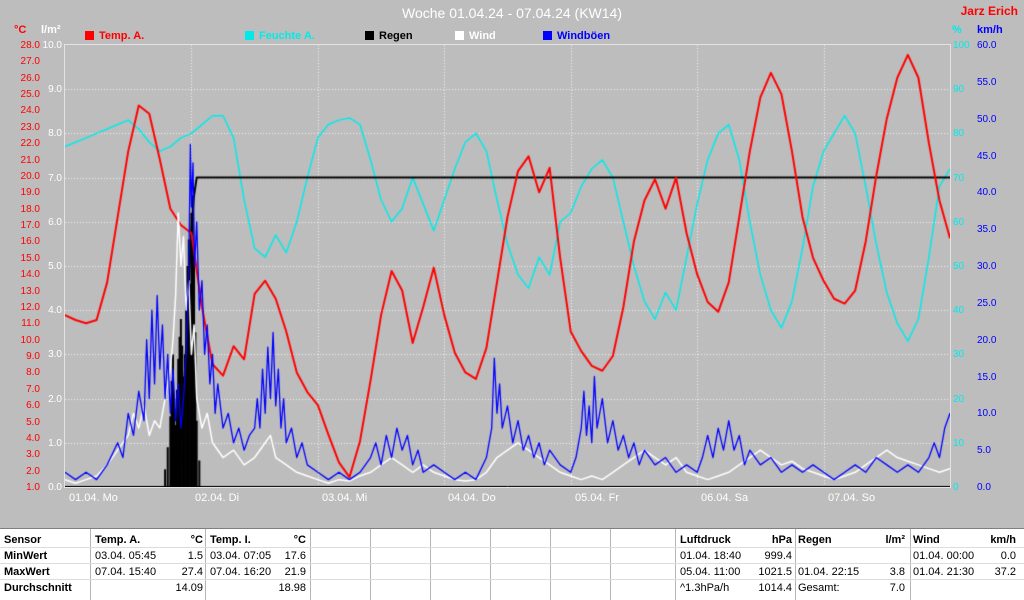 The width and height of the screenshot is (1024, 600). Describe the element at coordinates (369, 35) in the screenshot. I see `regen-swatch-icon` at that location.